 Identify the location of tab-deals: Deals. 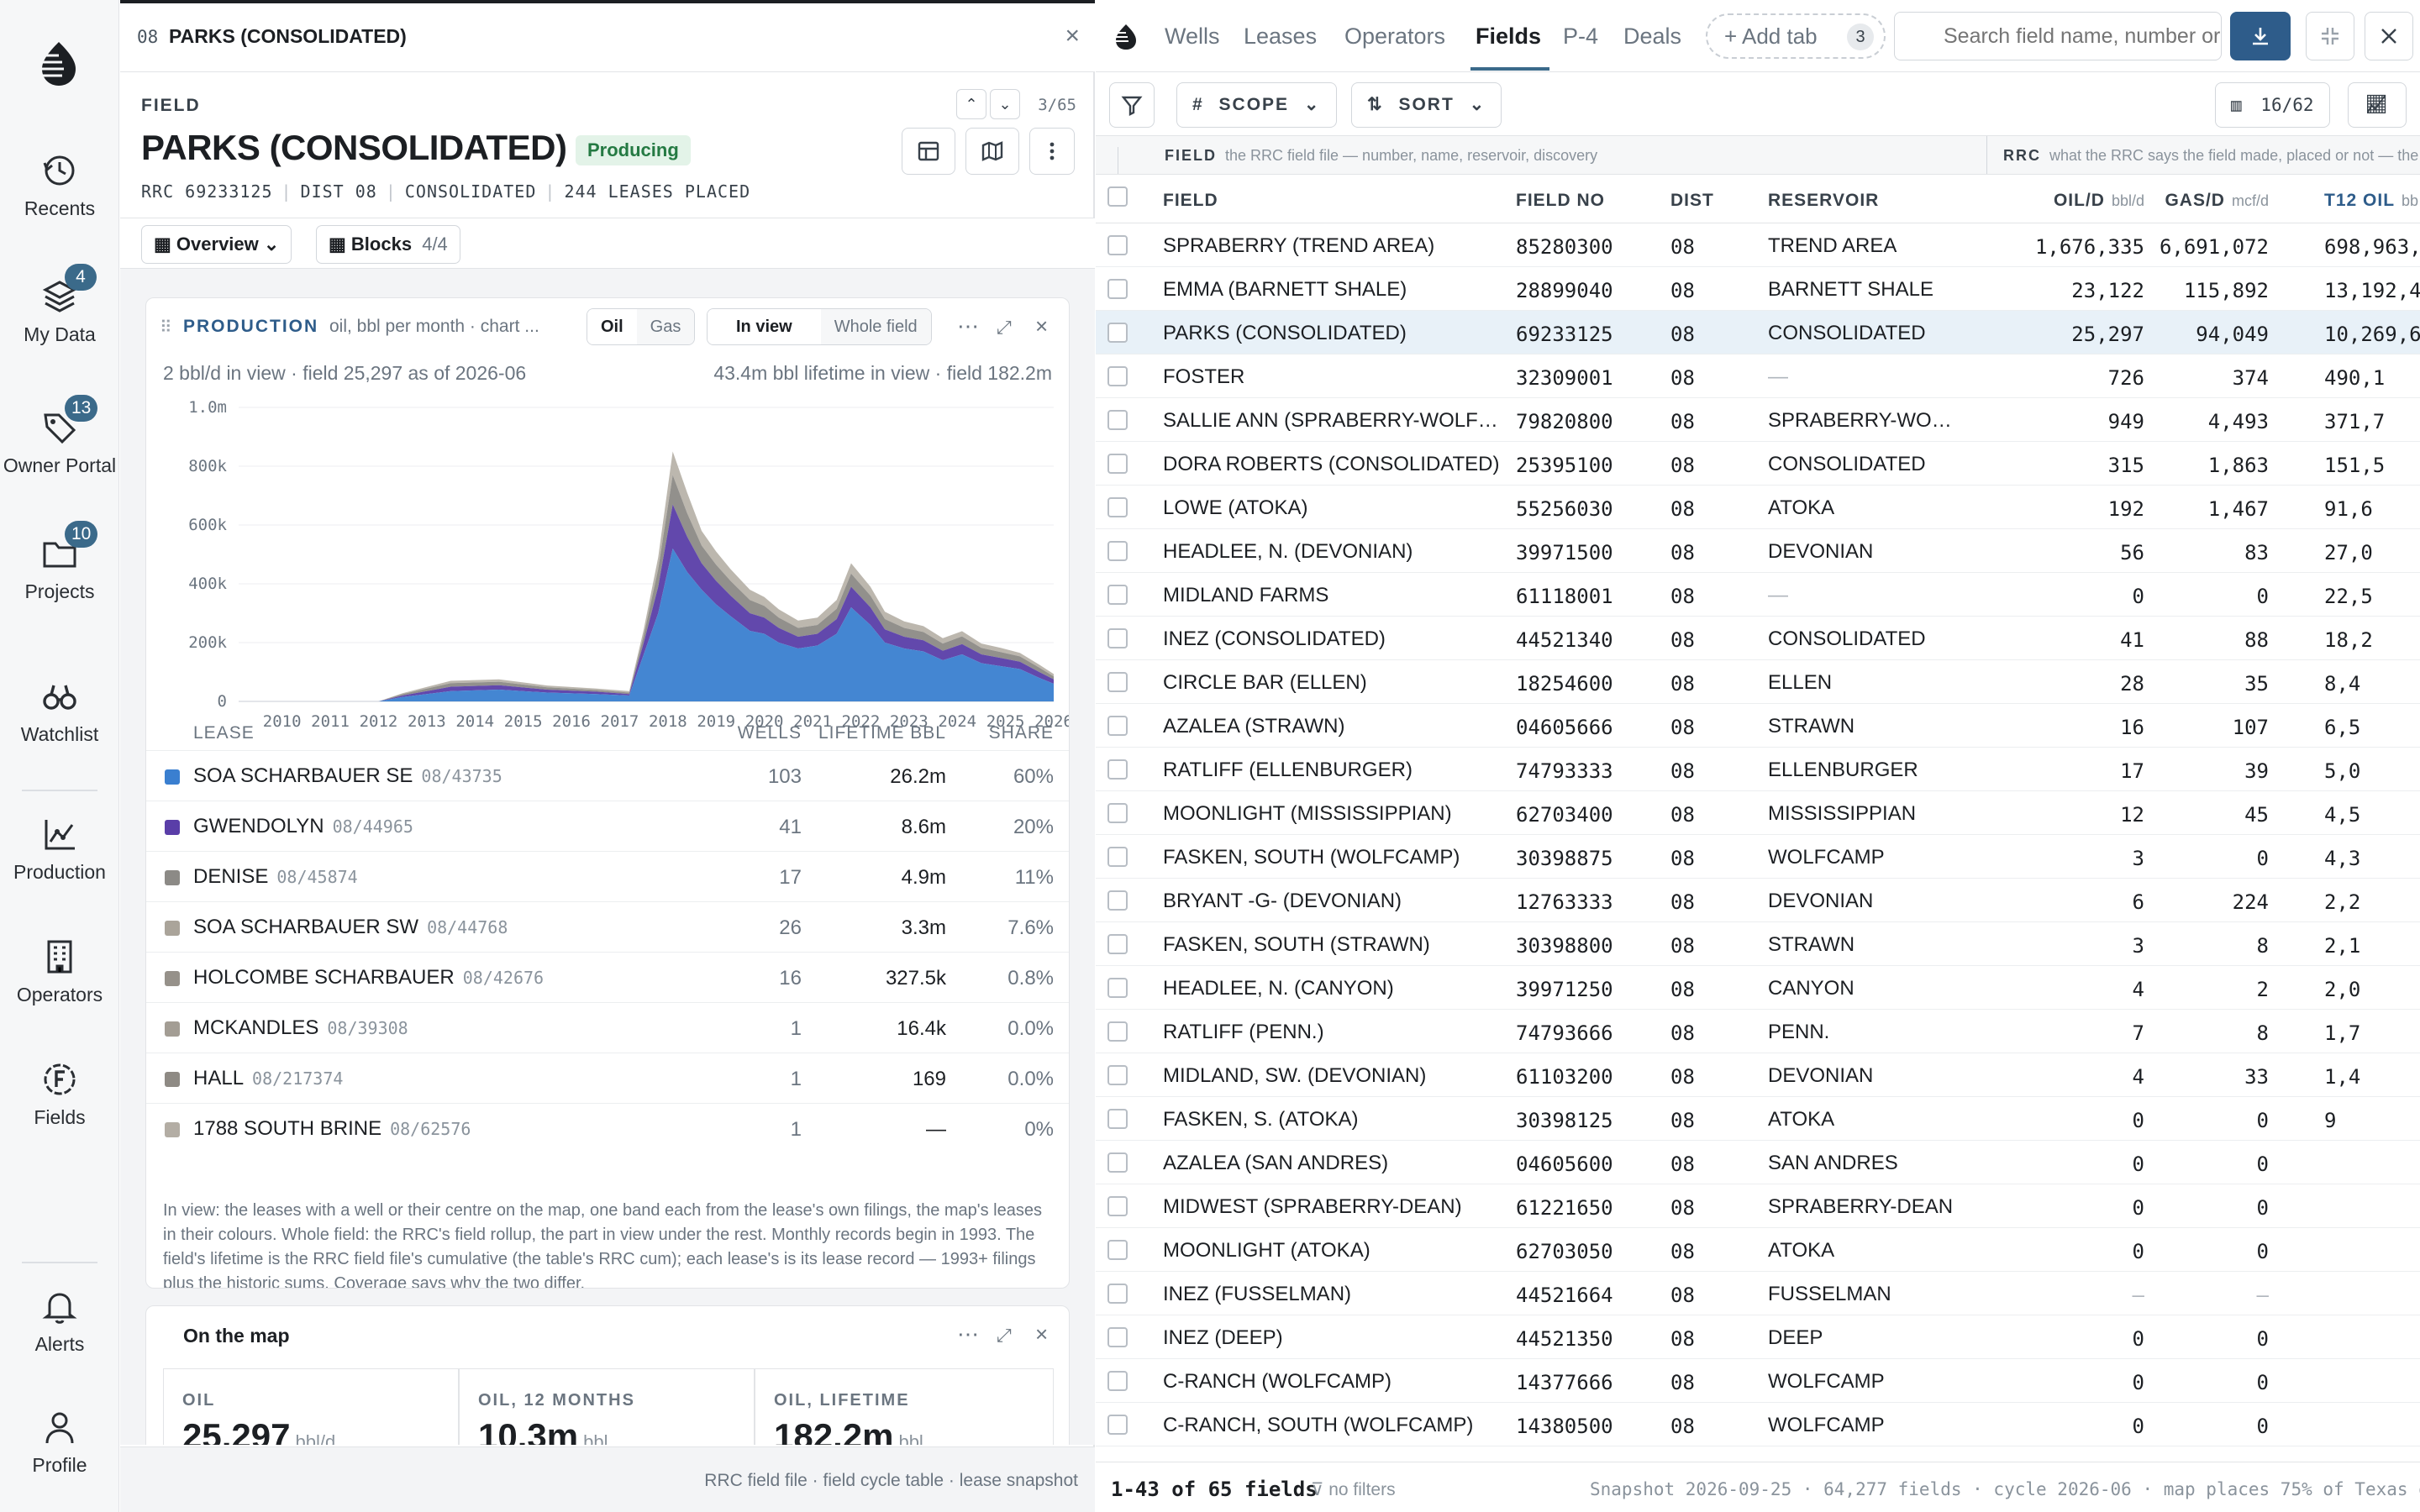
(1652, 36).